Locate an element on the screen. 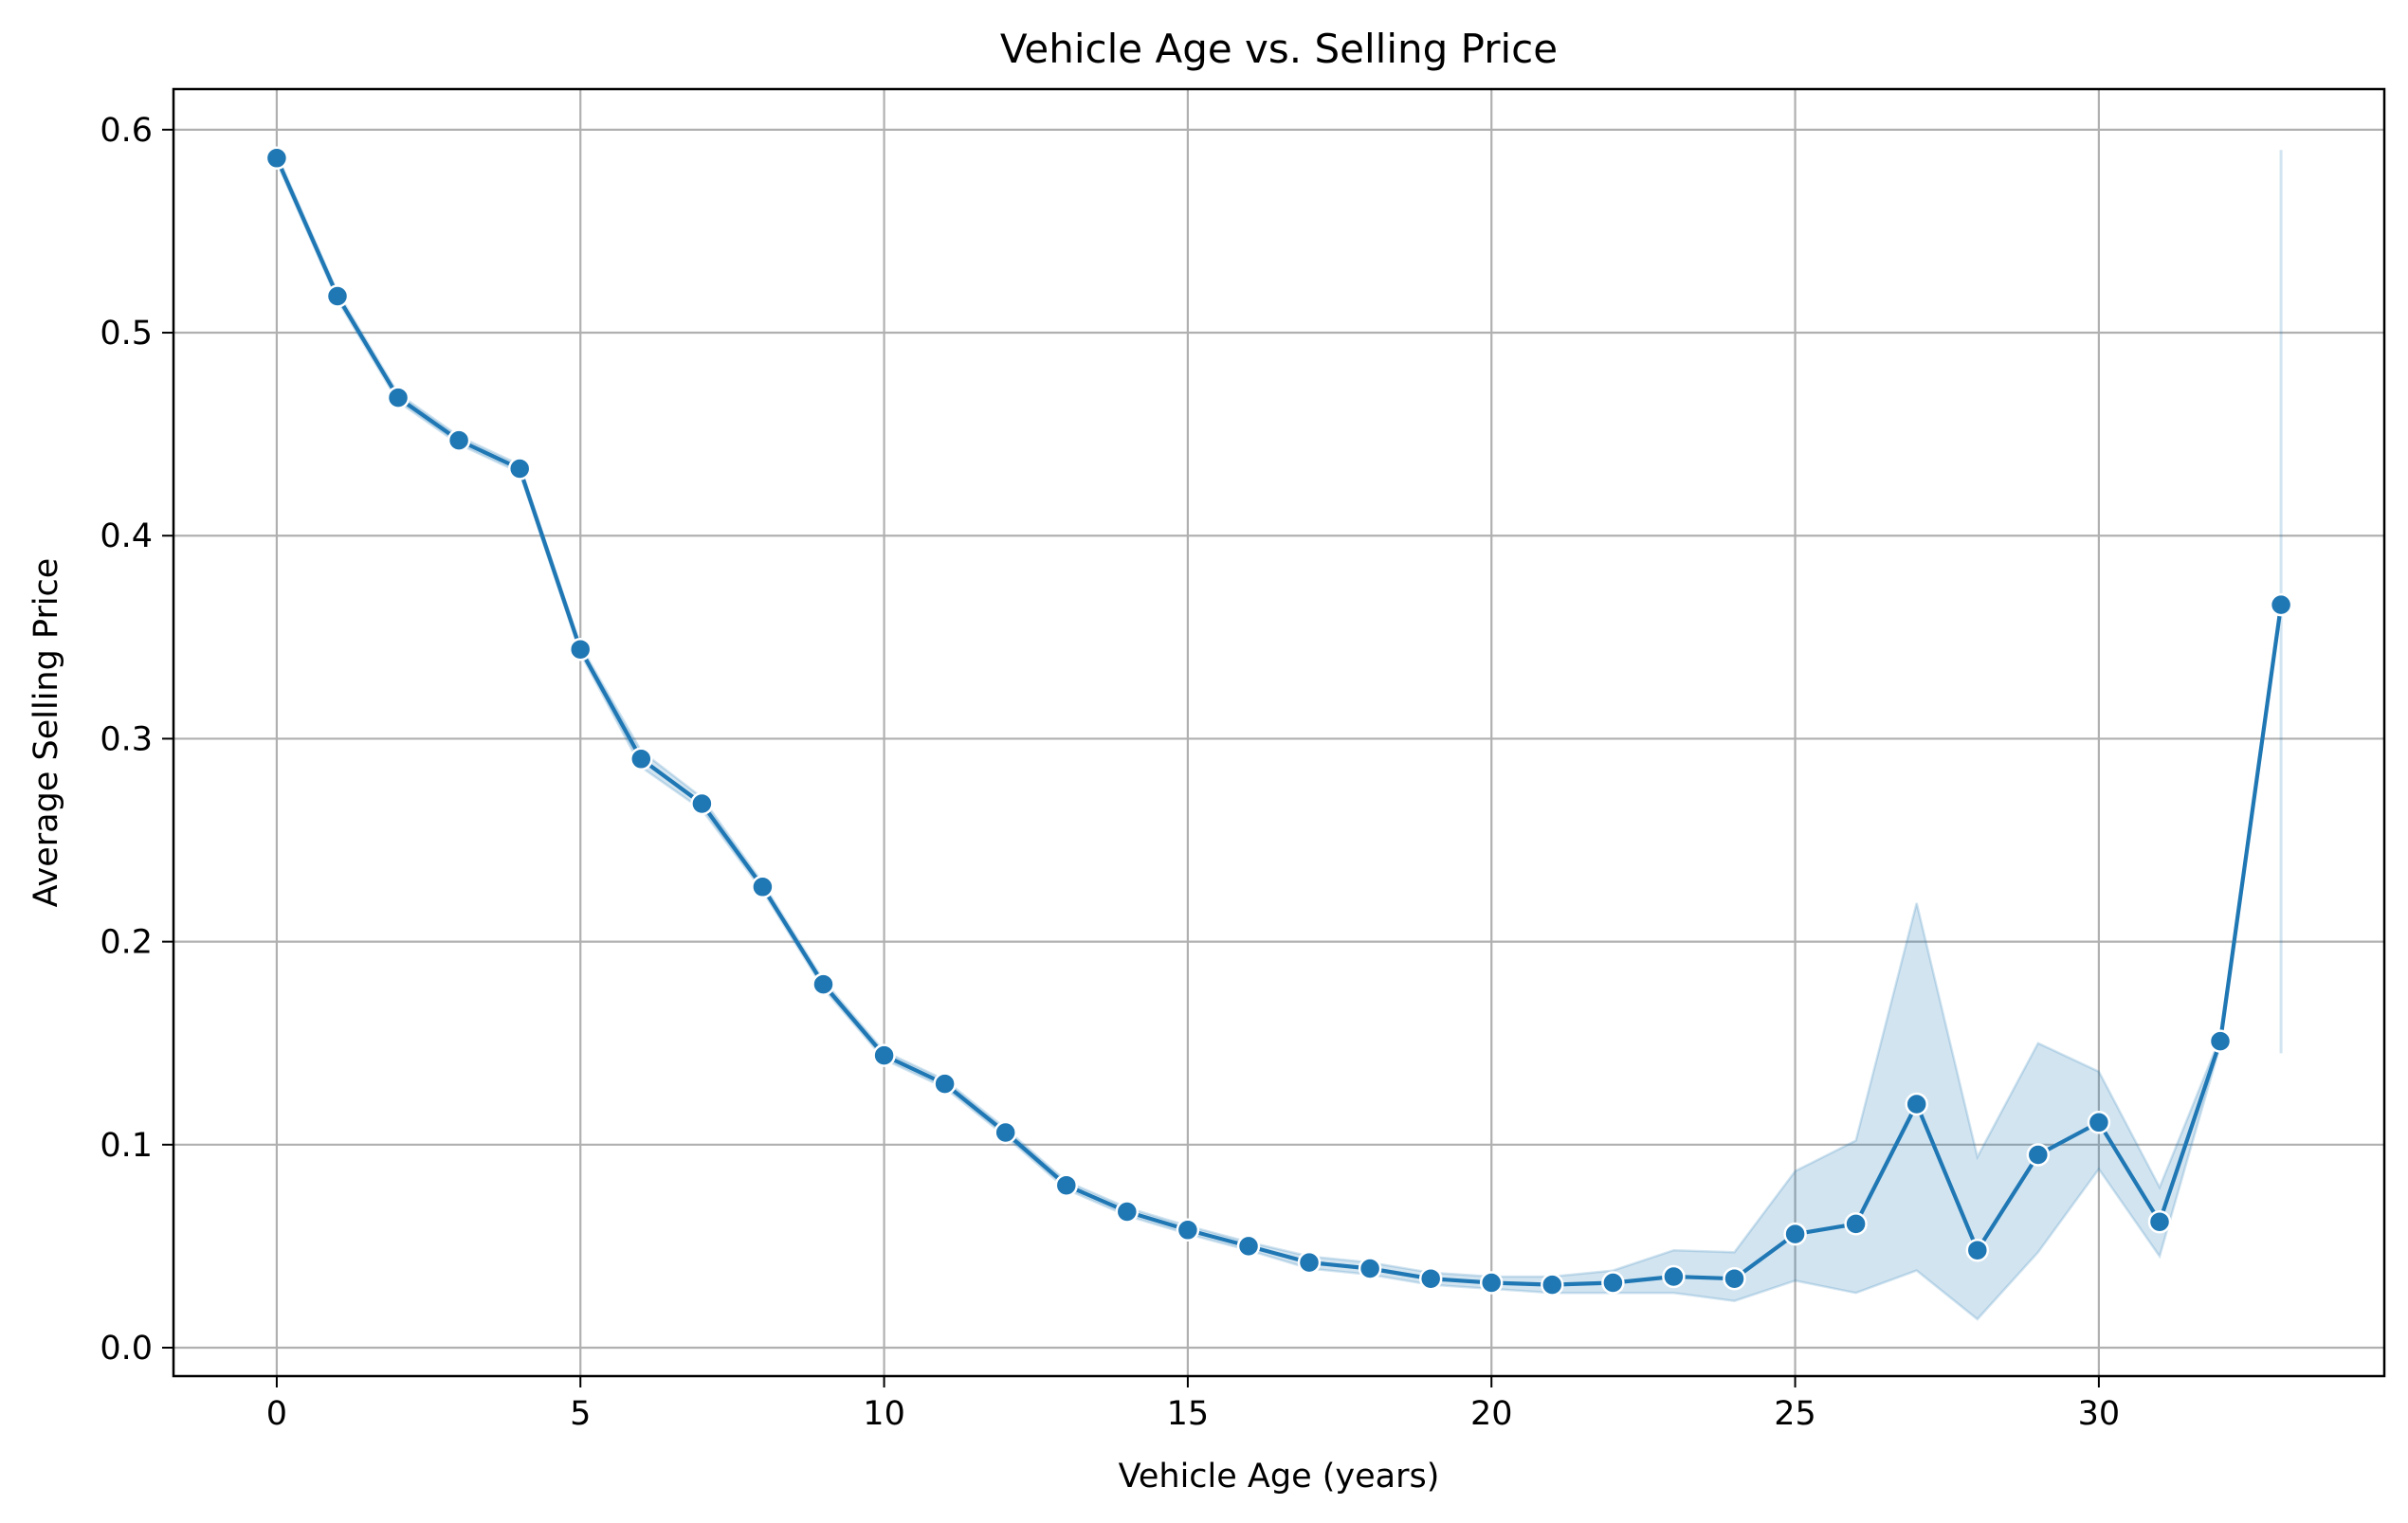 Image resolution: width=2408 pixels, height=1523 pixels. y-tick-label: 0.3 is located at coordinates (126, 739).